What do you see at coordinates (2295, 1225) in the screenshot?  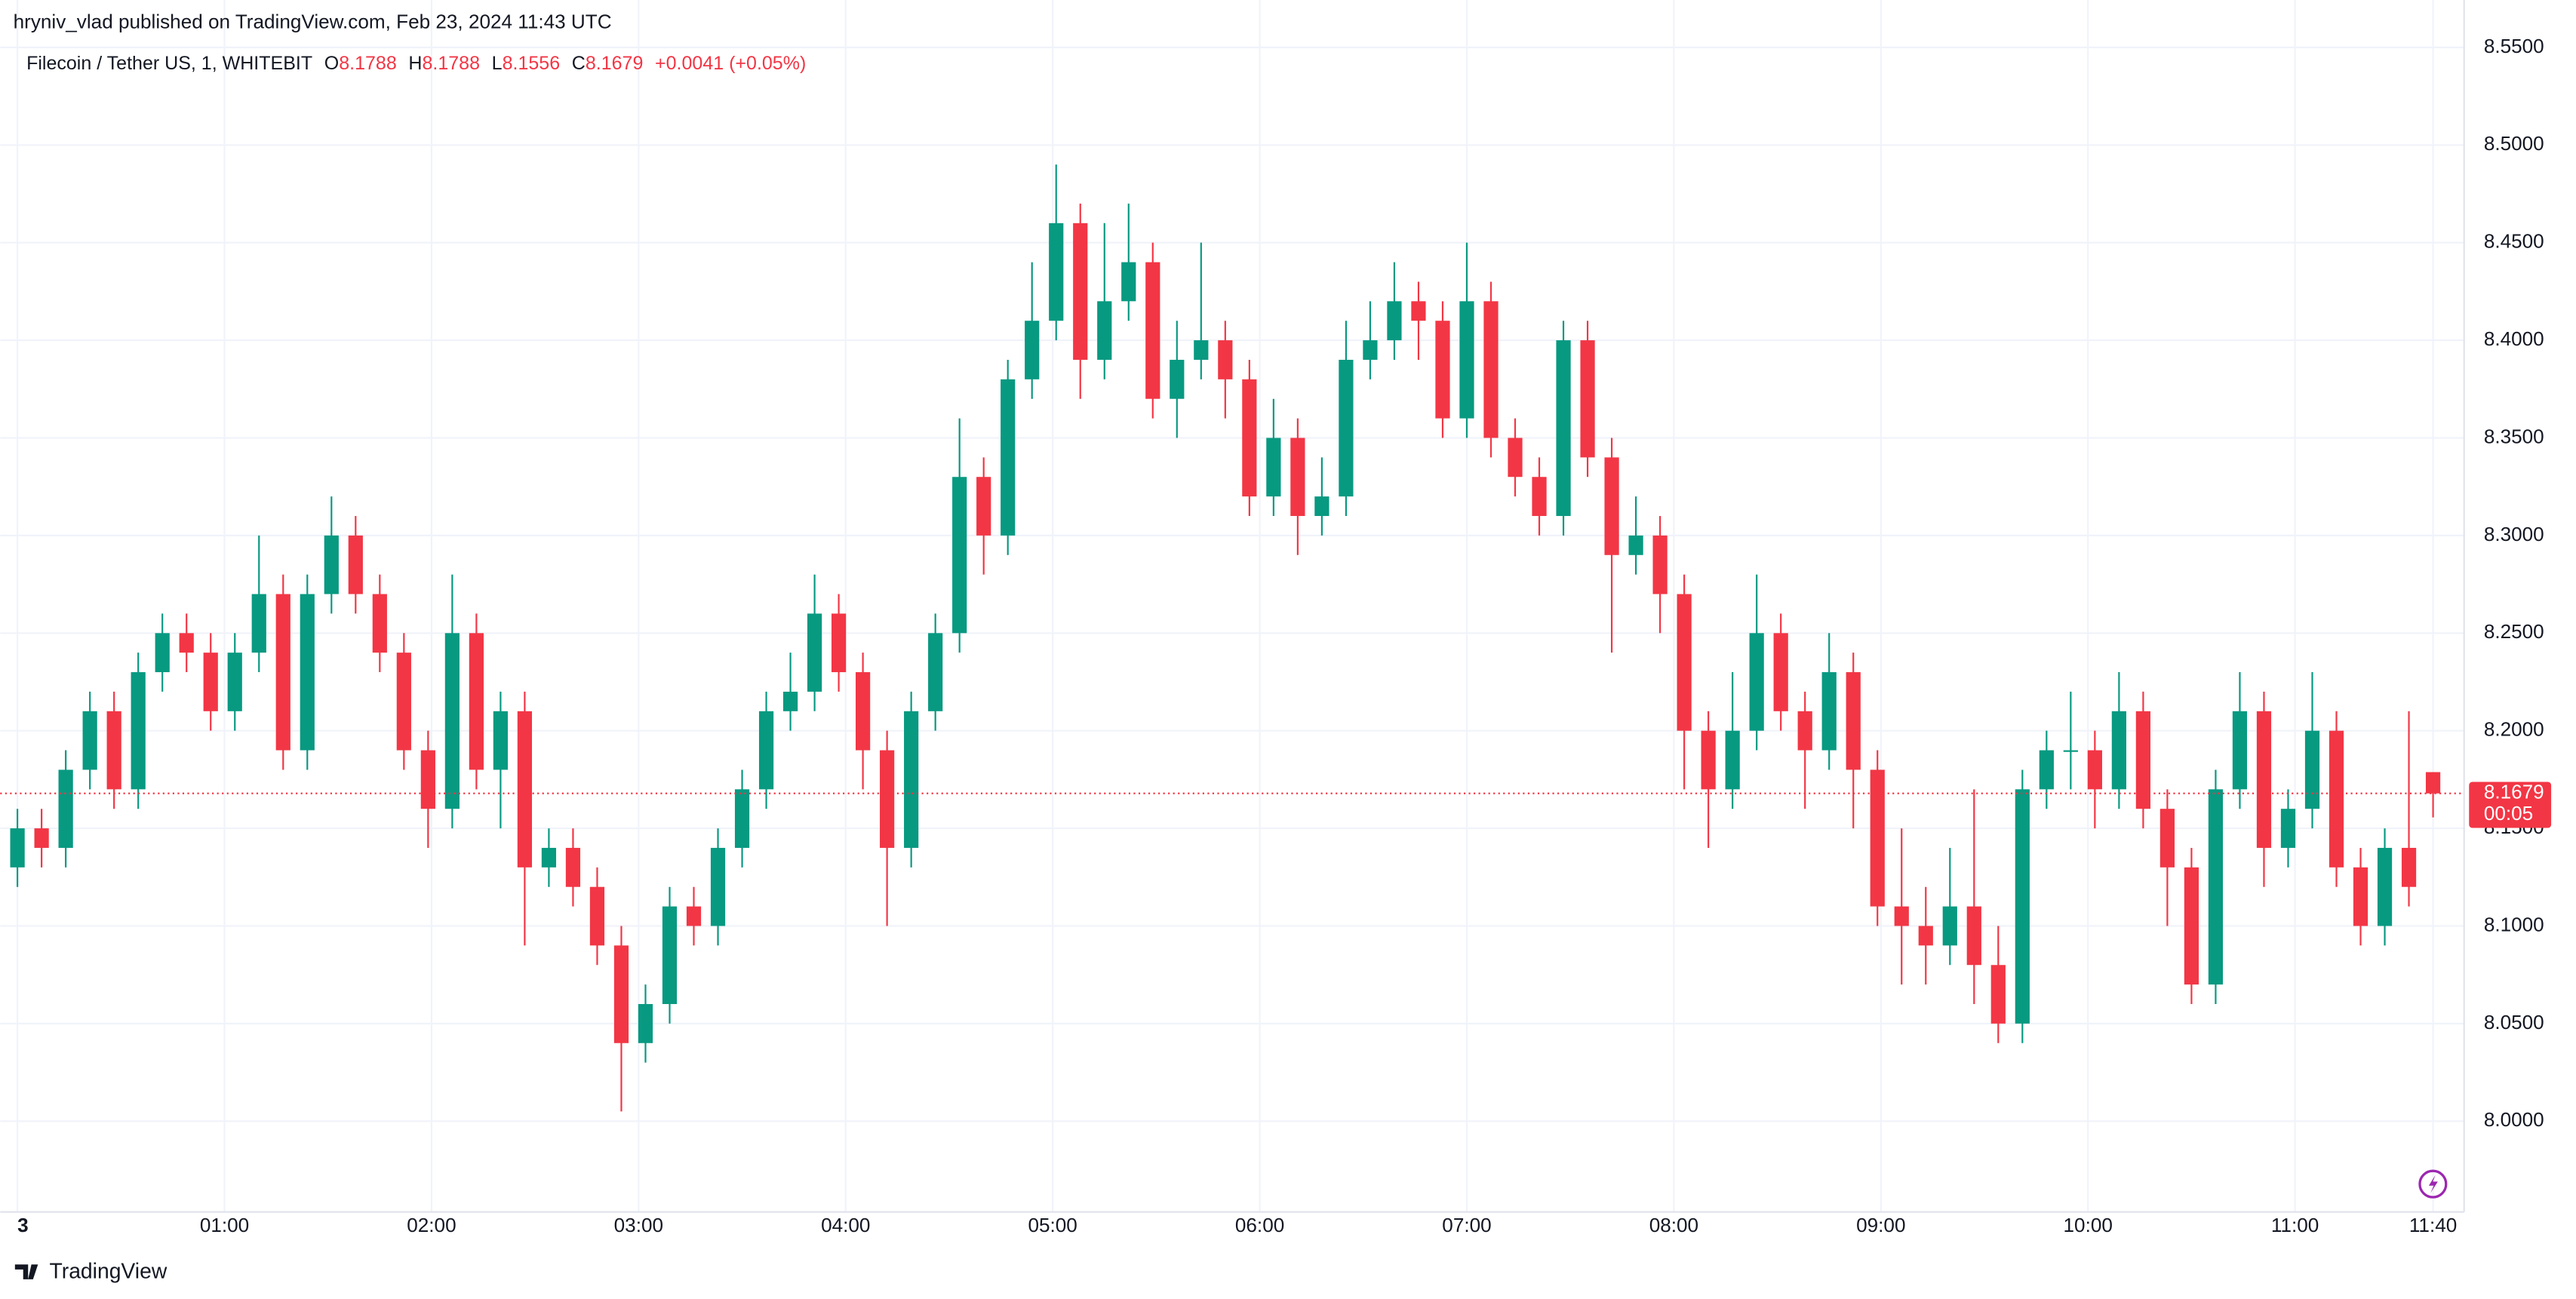 I see `x-tick-label: 11:00` at bounding box center [2295, 1225].